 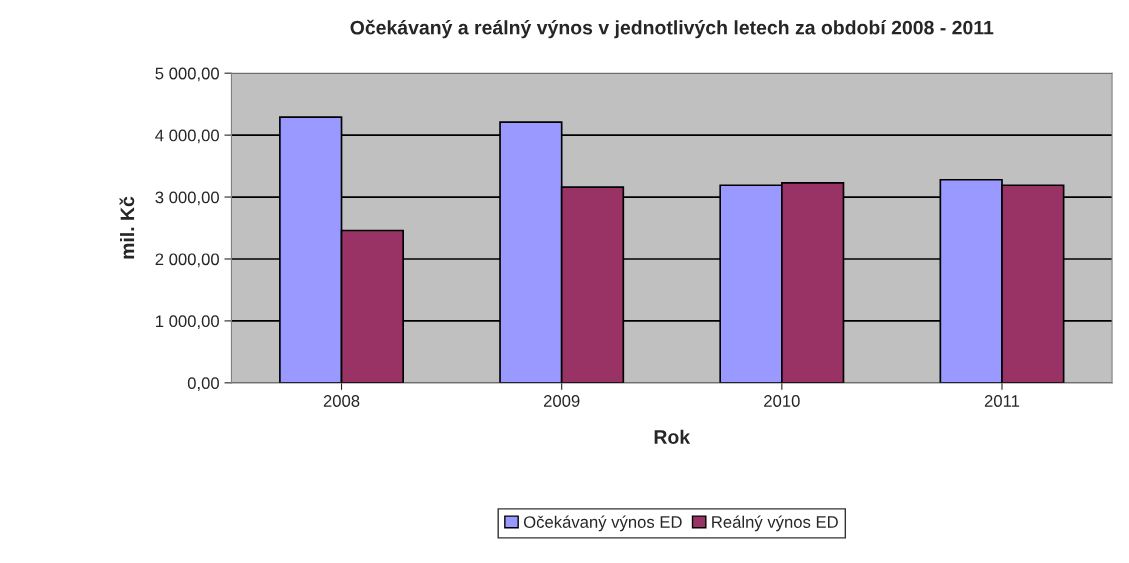 I want to click on y-tick-label: 2 000,00, so click(x=187, y=260).